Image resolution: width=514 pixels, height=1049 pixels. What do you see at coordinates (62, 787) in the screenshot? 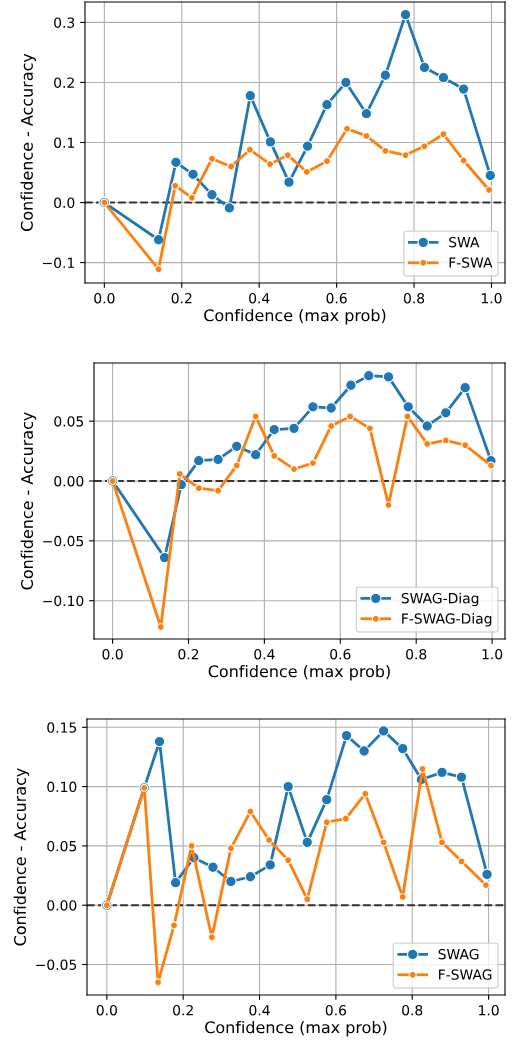
I see `y-tick-label: 0.10` at bounding box center [62, 787].